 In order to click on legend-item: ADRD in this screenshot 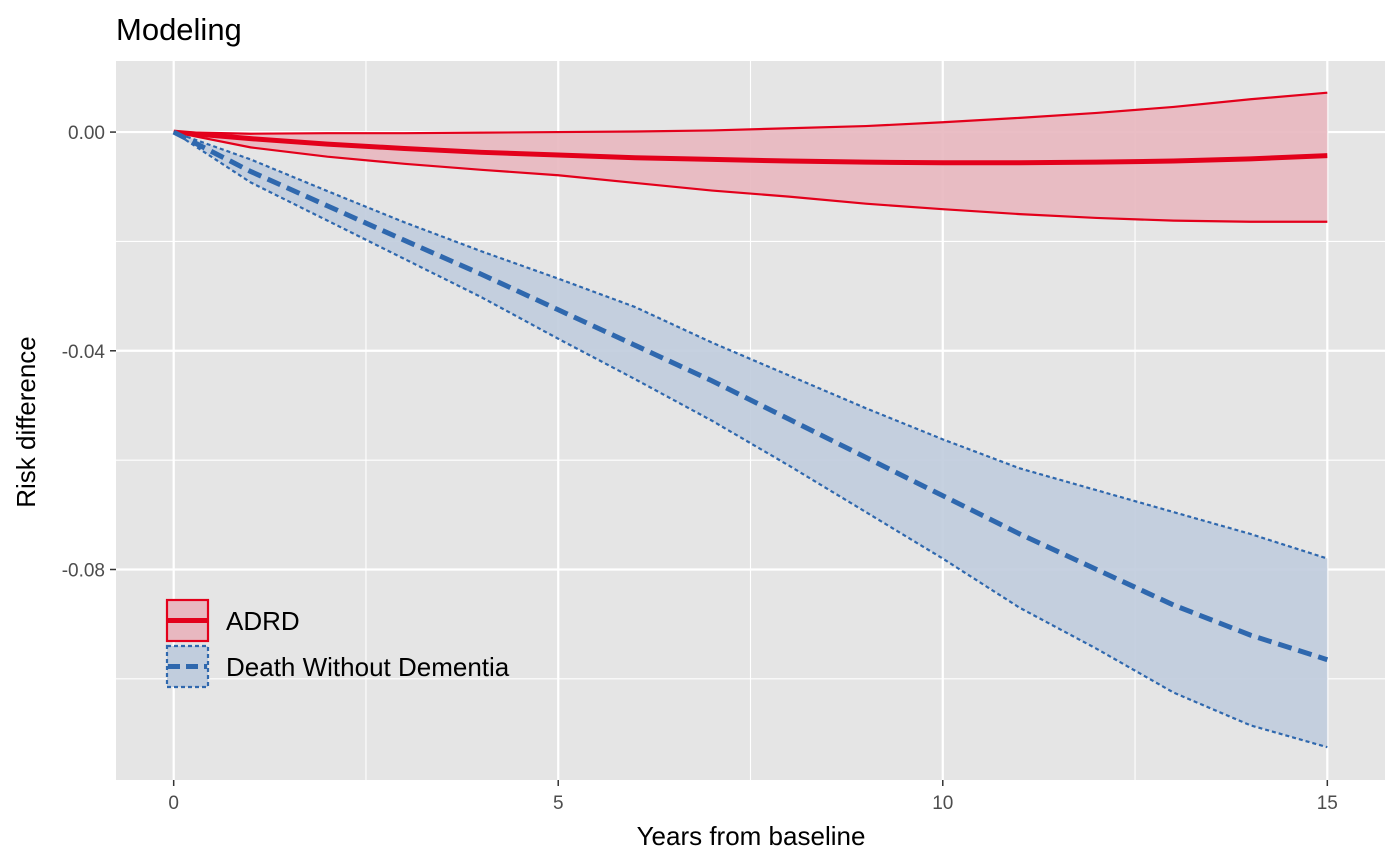, I will do `click(232, 620)`.